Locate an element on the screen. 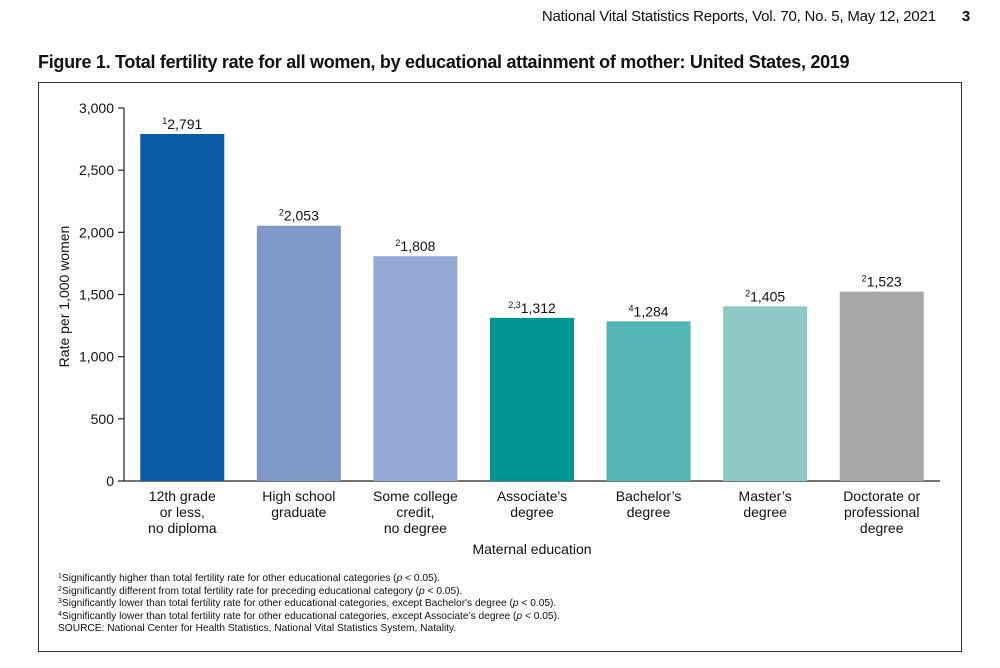 The height and width of the screenshot is (668, 1000). y-axis-title: Rate per 1,000 women is located at coordinates (64, 297).